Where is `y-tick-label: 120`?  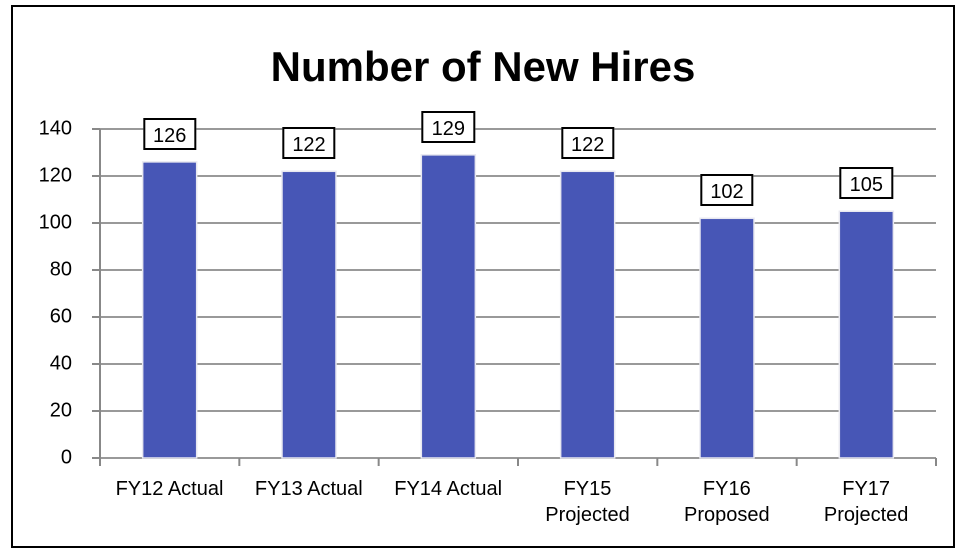
y-tick-label: 120 is located at coordinates (55, 175).